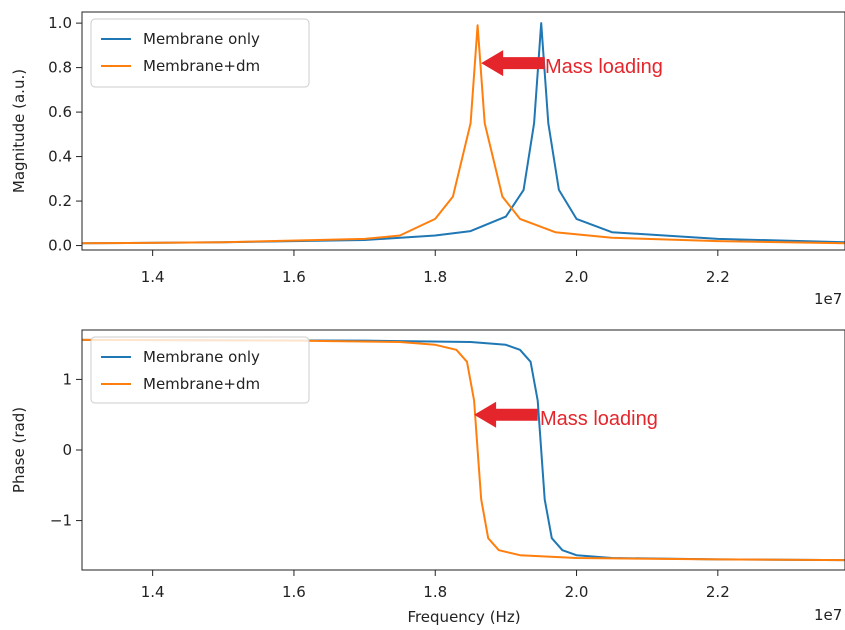 This screenshot has width=845, height=630. What do you see at coordinates (19, 131) in the screenshot?
I see `y-axis-label: Magnitude (a.u.)` at bounding box center [19, 131].